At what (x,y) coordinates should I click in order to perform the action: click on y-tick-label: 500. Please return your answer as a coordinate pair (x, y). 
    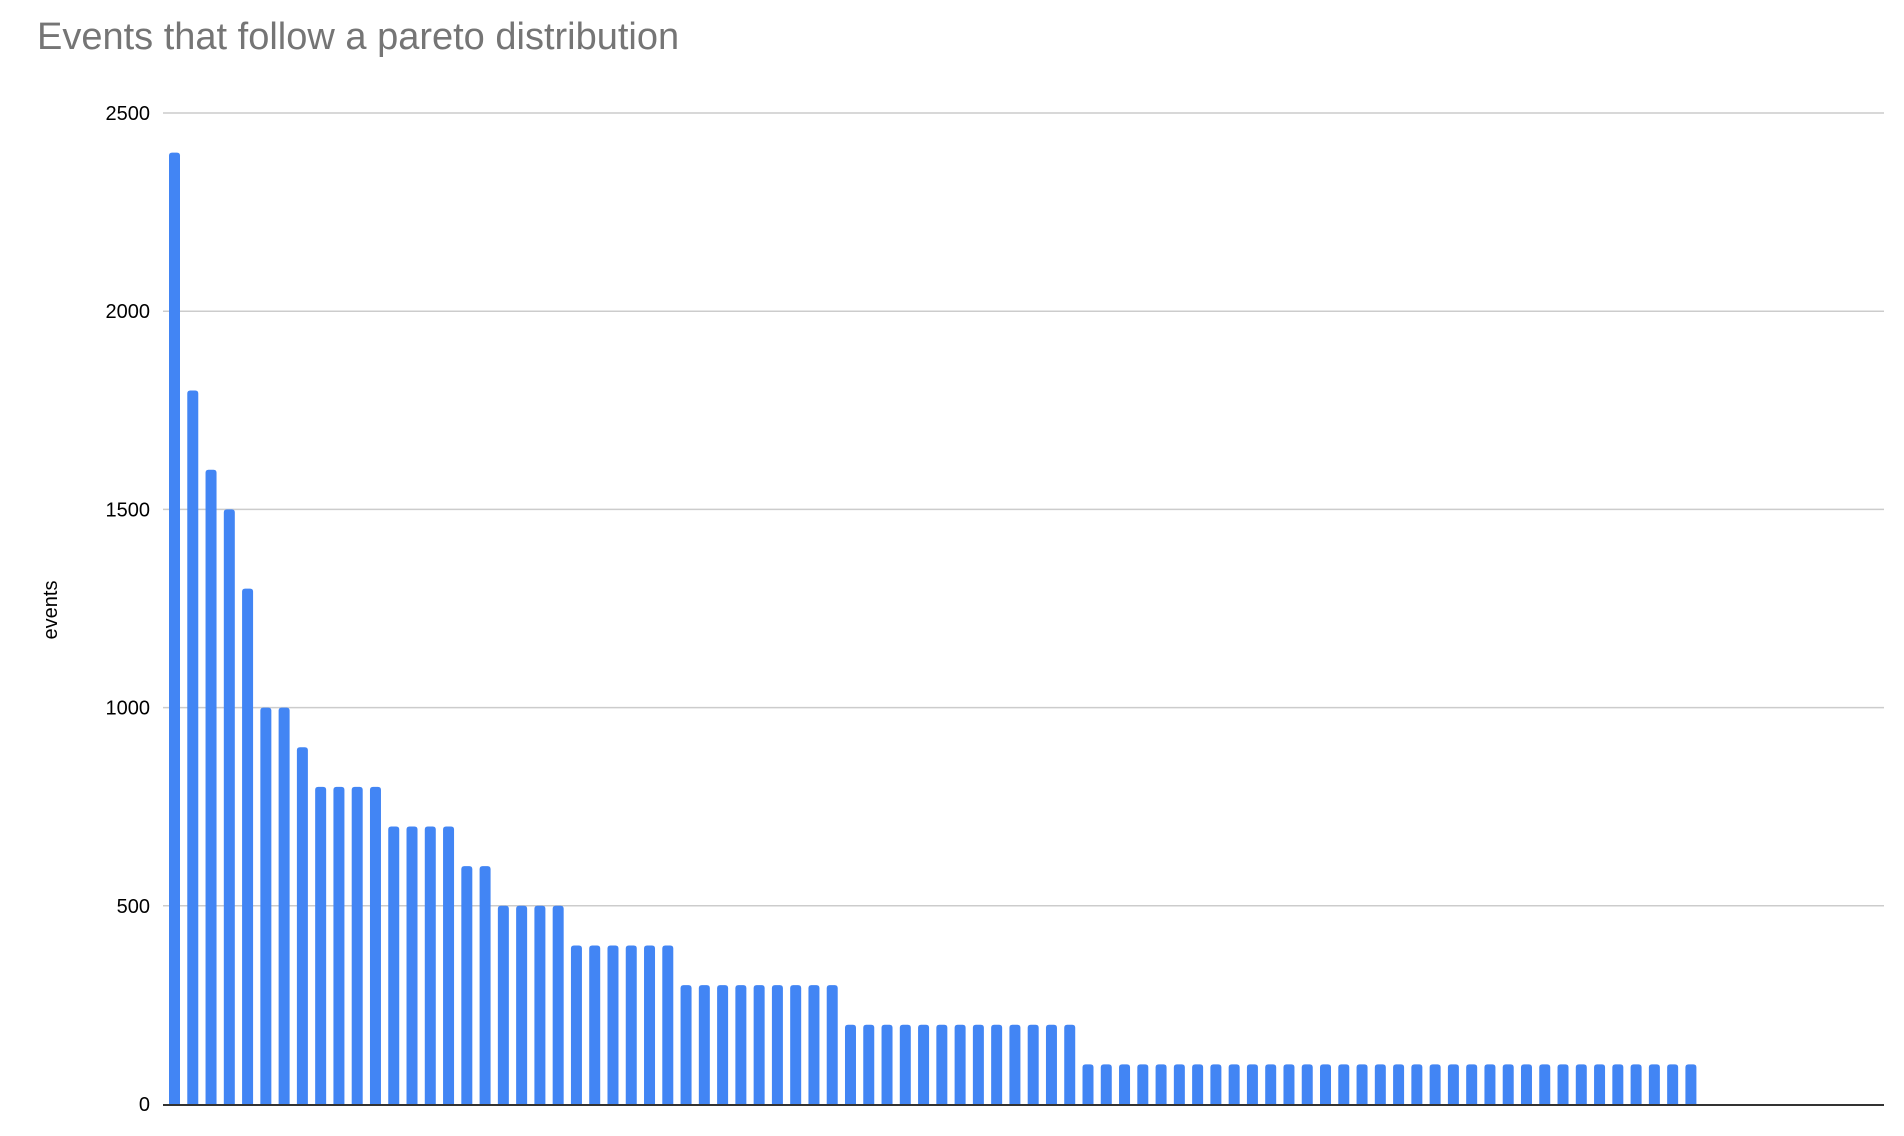
    Looking at the image, I should click on (133, 907).